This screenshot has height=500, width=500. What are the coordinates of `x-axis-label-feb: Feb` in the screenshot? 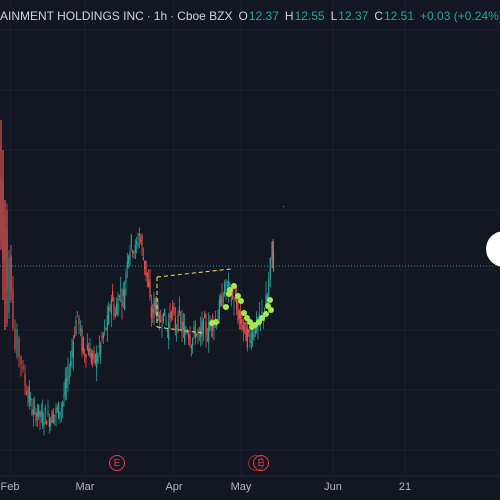 It's located at (10, 487).